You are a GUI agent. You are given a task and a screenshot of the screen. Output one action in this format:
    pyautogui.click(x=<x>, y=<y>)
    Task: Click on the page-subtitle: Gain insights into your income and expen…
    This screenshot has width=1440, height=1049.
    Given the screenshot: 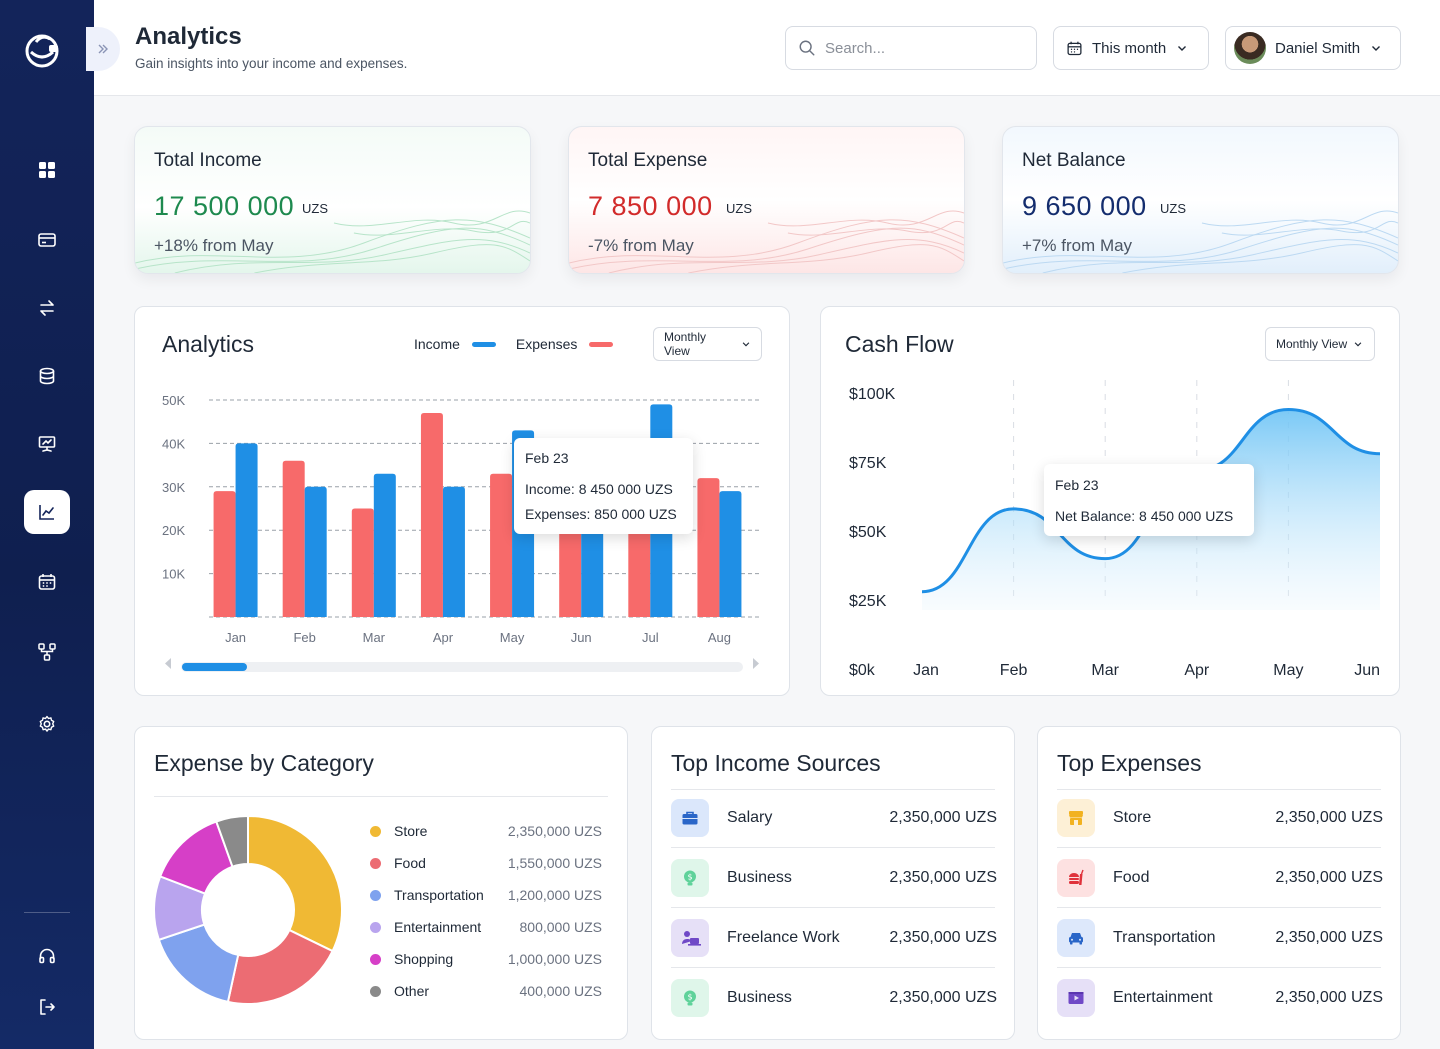 What is the action you would take?
    pyautogui.click(x=271, y=63)
    